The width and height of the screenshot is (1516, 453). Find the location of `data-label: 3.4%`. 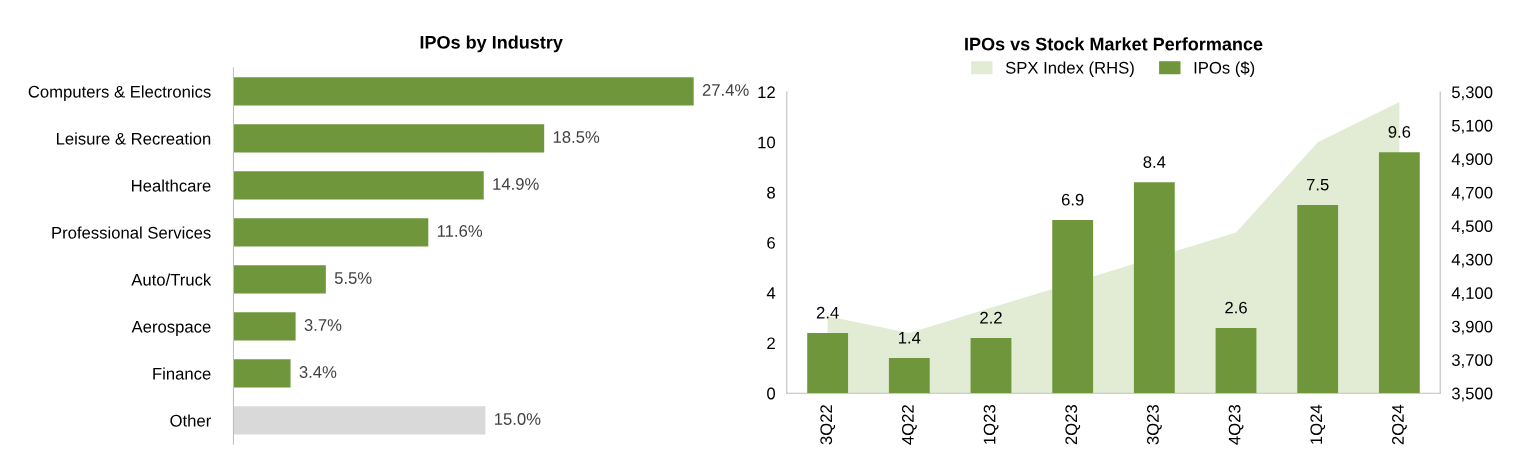

data-label: 3.4% is located at coordinates (318, 372).